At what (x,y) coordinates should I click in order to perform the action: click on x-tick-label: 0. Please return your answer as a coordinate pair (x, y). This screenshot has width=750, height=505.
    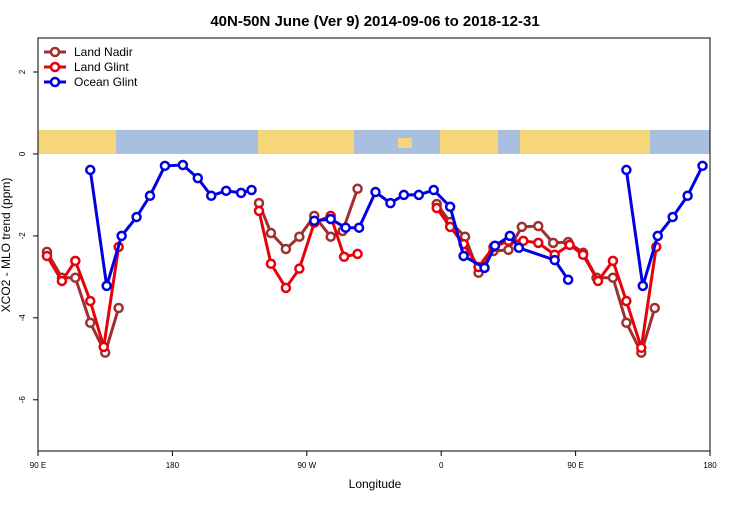
    Looking at the image, I should click on (441, 465).